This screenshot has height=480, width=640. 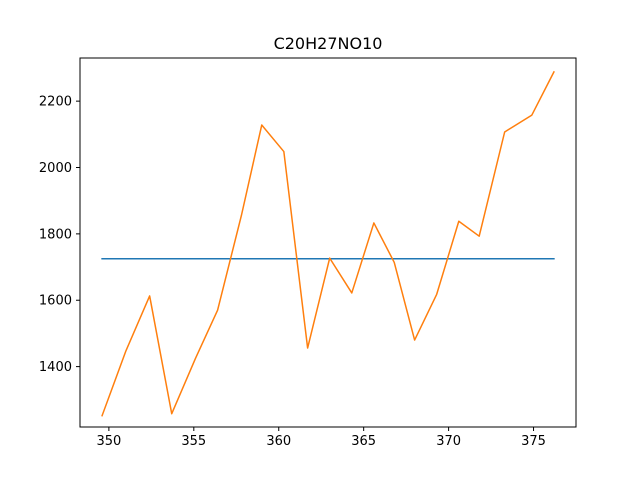 I want to click on x-tick-label: 370, so click(x=448, y=441).